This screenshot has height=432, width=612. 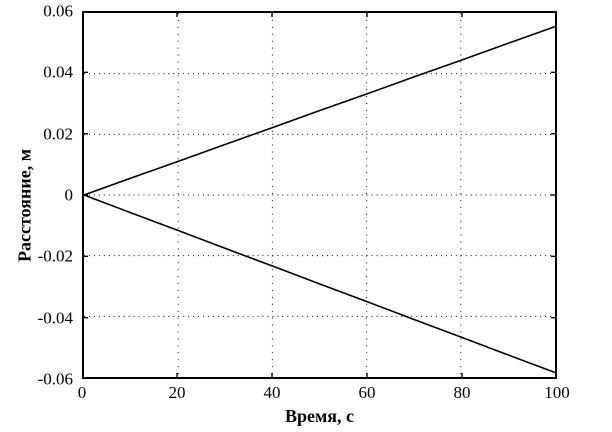 What do you see at coordinates (82, 392) in the screenshot?
I see `x-tick-label: 0` at bounding box center [82, 392].